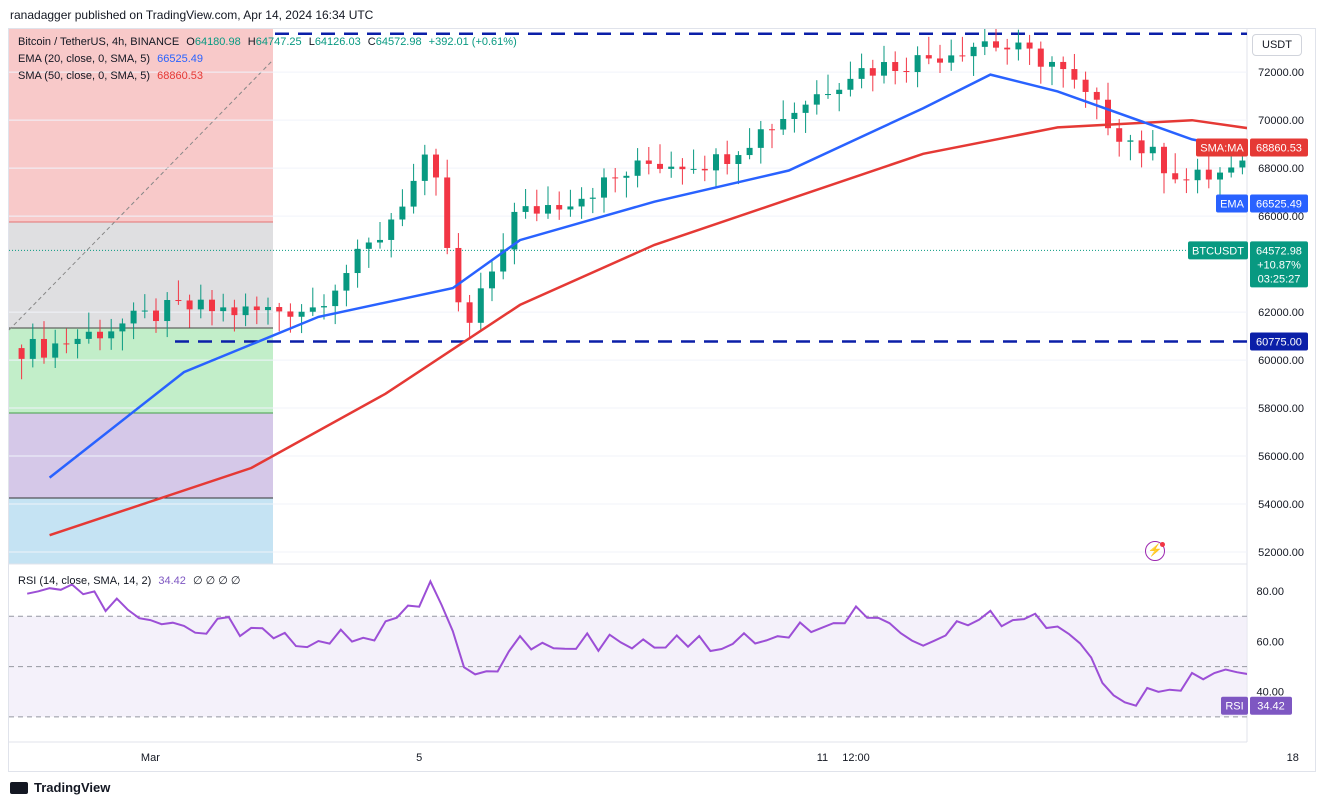 The height and width of the screenshot is (806, 1324). I want to click on brand-footer: TradingView, so click(60, 787).